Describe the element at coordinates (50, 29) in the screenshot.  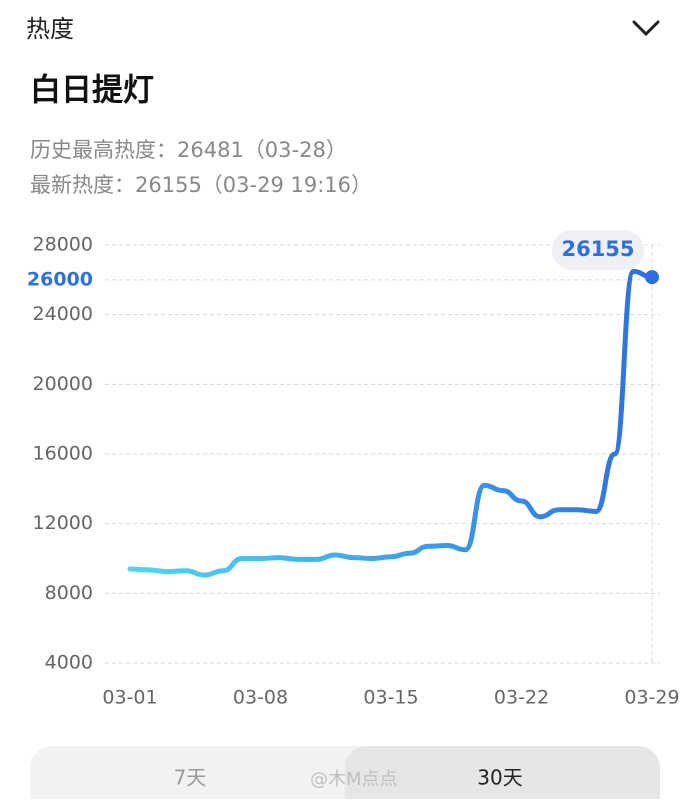
I see `header-title: 热度` at that location.